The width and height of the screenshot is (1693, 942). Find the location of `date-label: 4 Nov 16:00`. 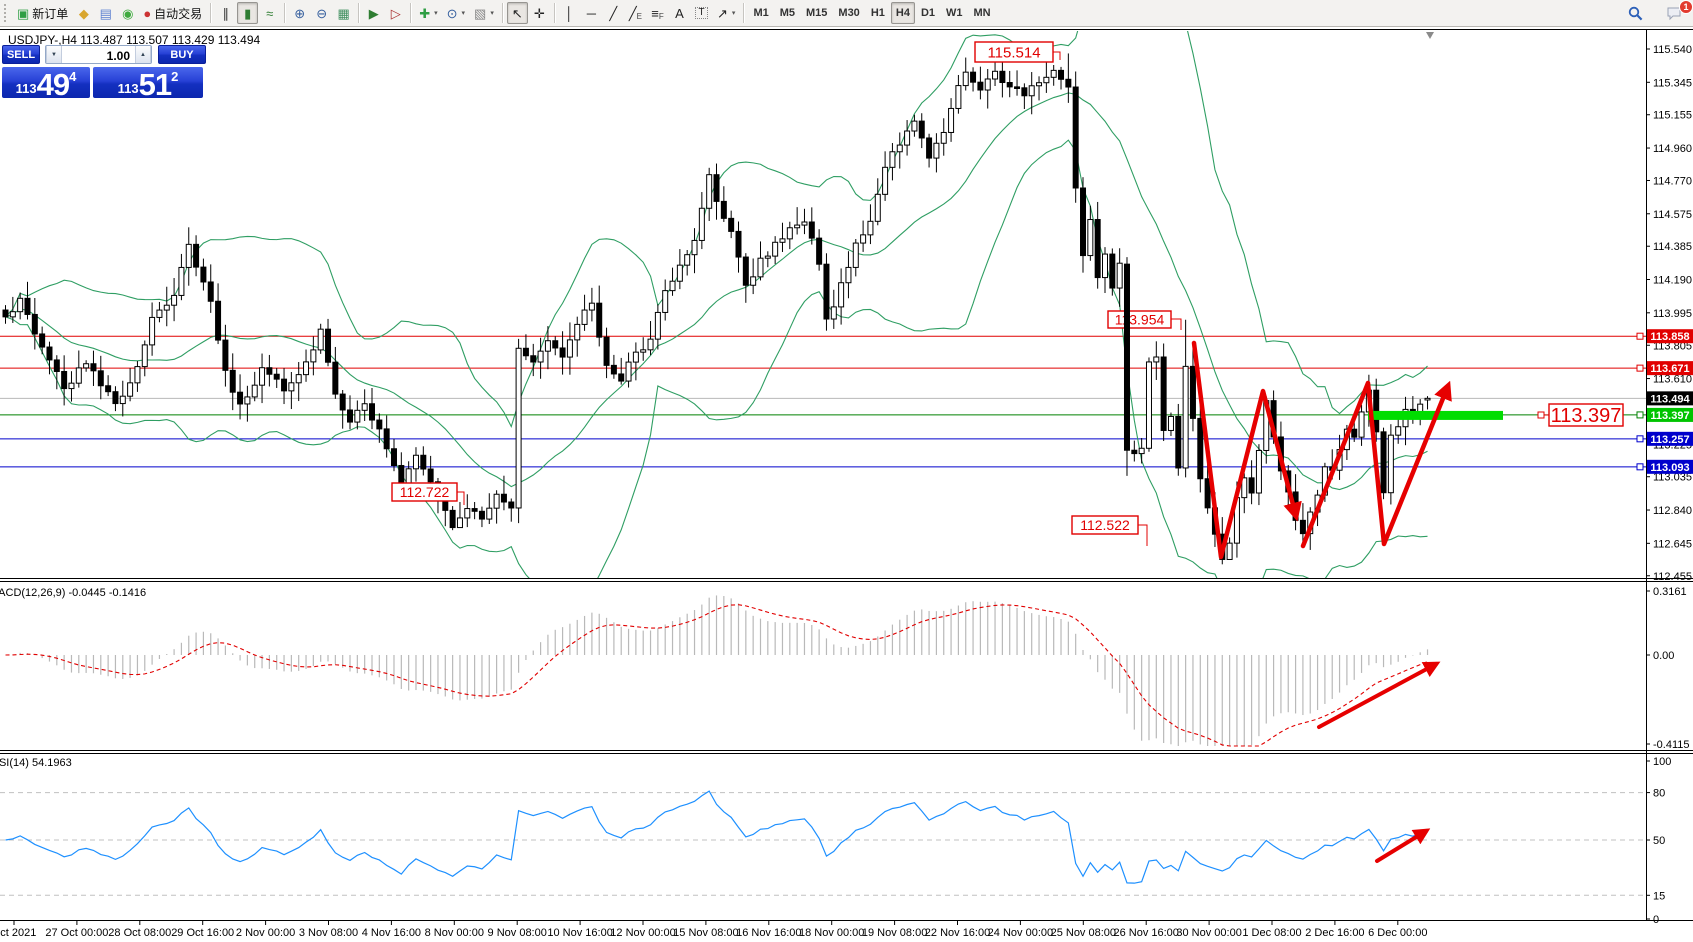

date-label: 4 Nov 16:00 is located at coordinates (391, 933).